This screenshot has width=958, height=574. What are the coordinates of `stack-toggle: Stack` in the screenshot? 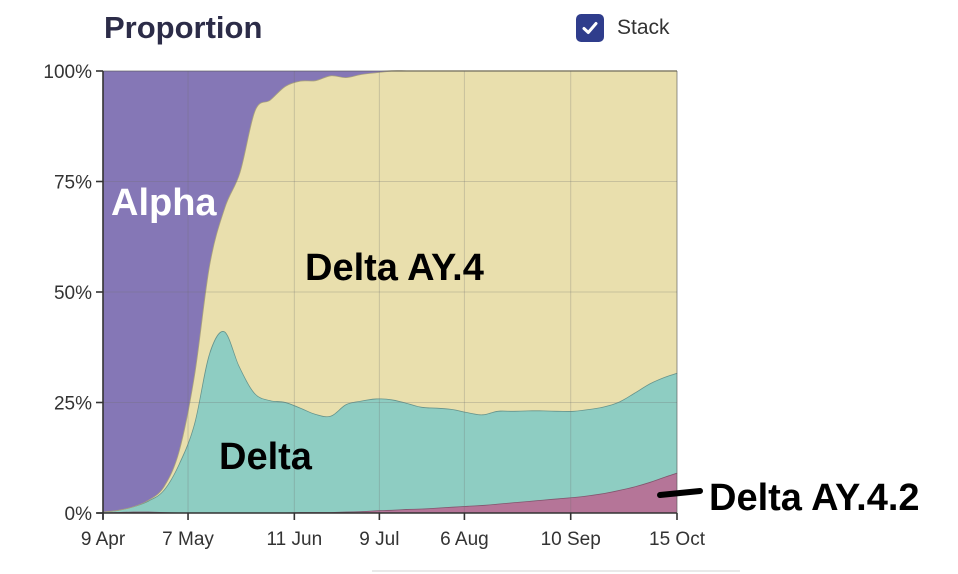 It's located at (623, 28).